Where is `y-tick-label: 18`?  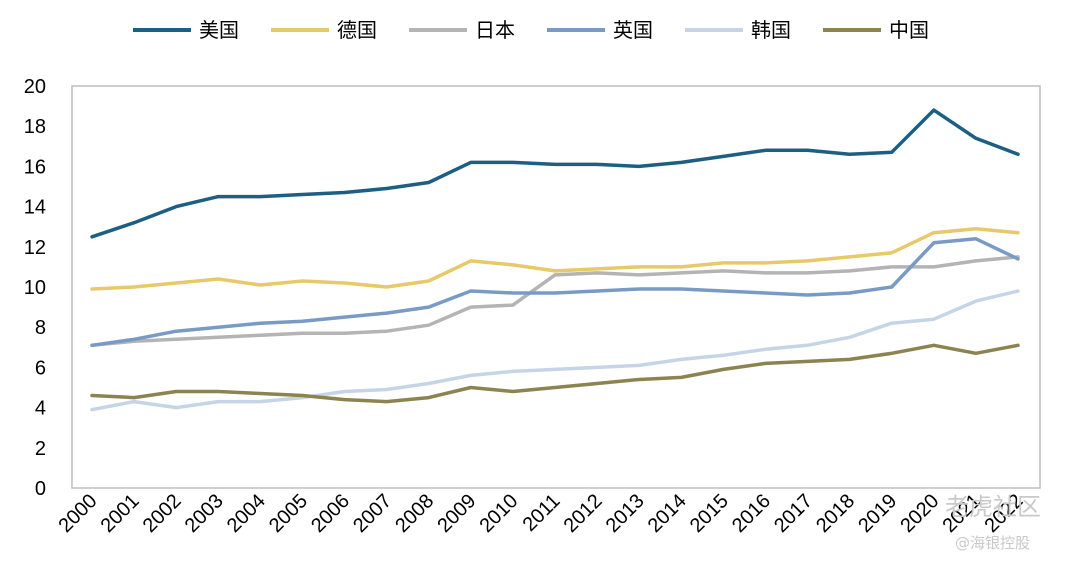 y-tick-label: 18 is located at coordinates (35, 127).